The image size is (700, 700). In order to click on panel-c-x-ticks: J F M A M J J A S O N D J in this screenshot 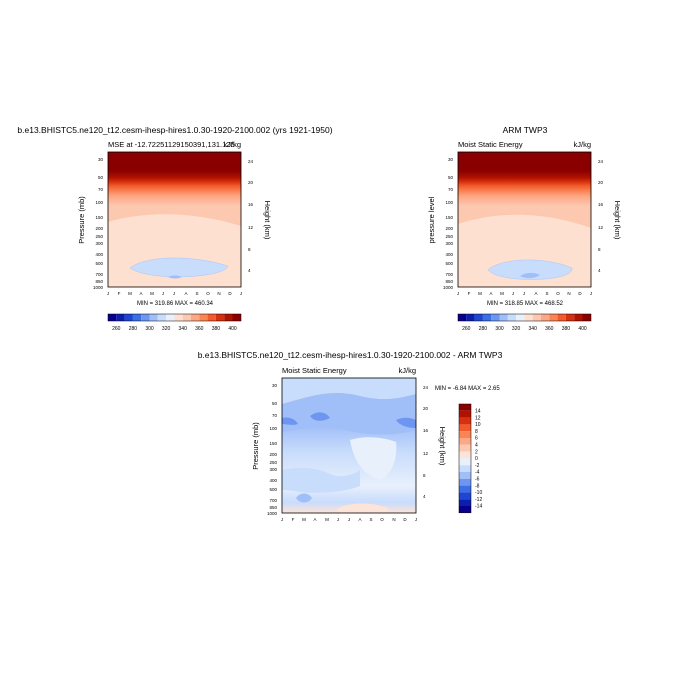, I will do `click(349, 519)`.